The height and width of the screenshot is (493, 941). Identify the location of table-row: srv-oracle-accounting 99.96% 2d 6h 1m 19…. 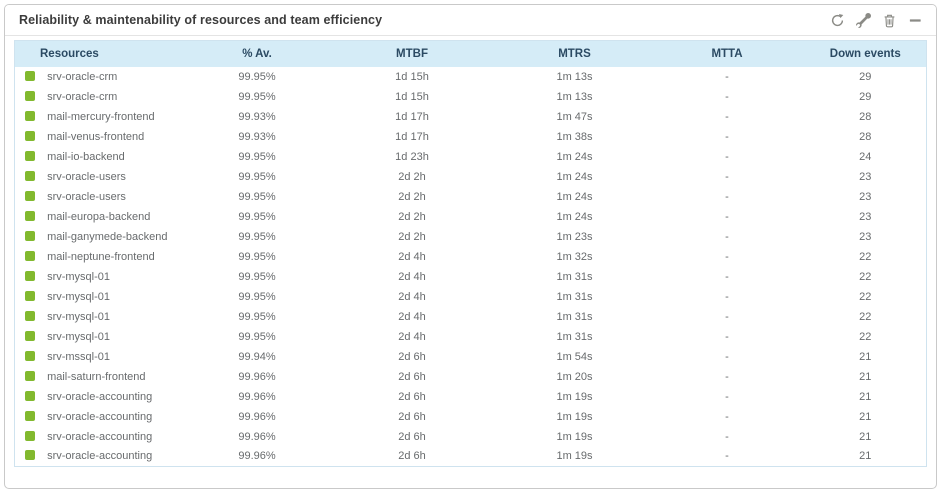
(470, 436).